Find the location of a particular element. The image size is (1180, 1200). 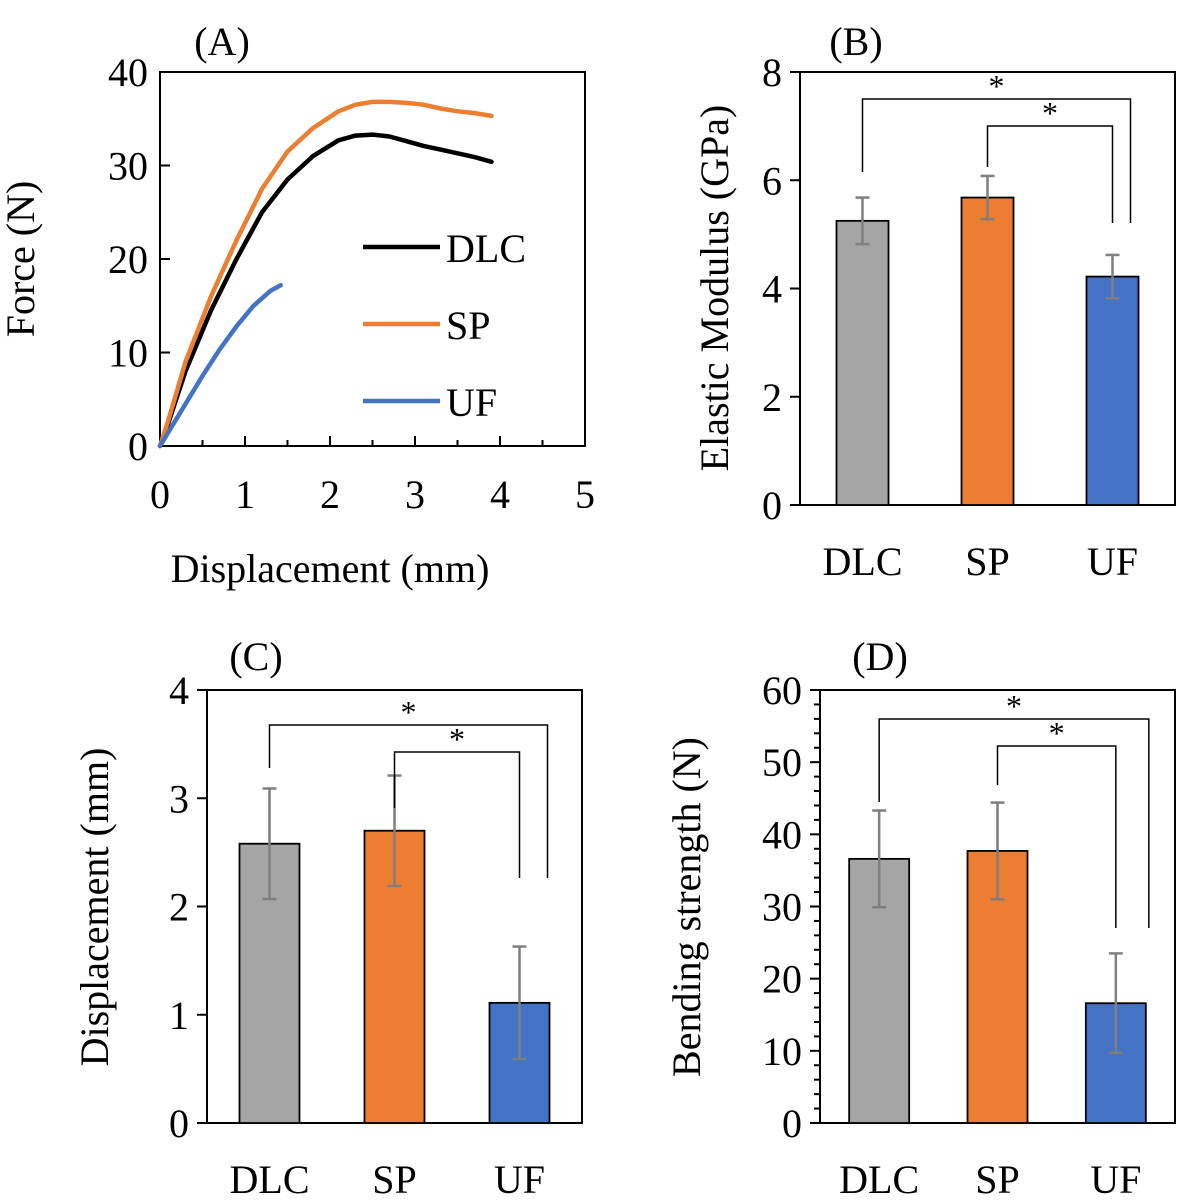

panel-d-y-tick-label: 40 is located at coordinates (782, 834).